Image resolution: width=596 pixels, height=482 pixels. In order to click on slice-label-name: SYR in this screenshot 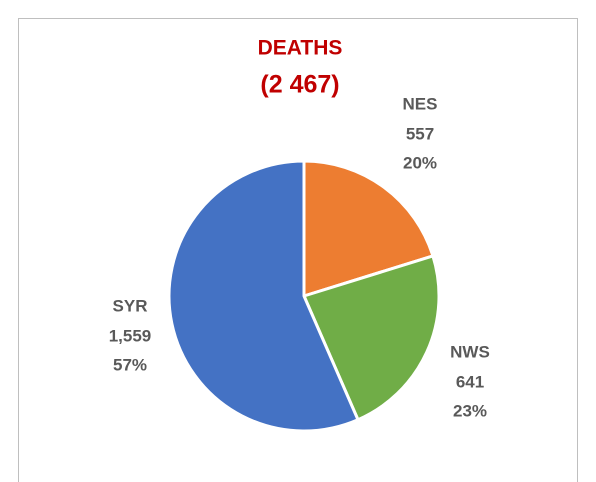, I will do `click(130, 305)`.